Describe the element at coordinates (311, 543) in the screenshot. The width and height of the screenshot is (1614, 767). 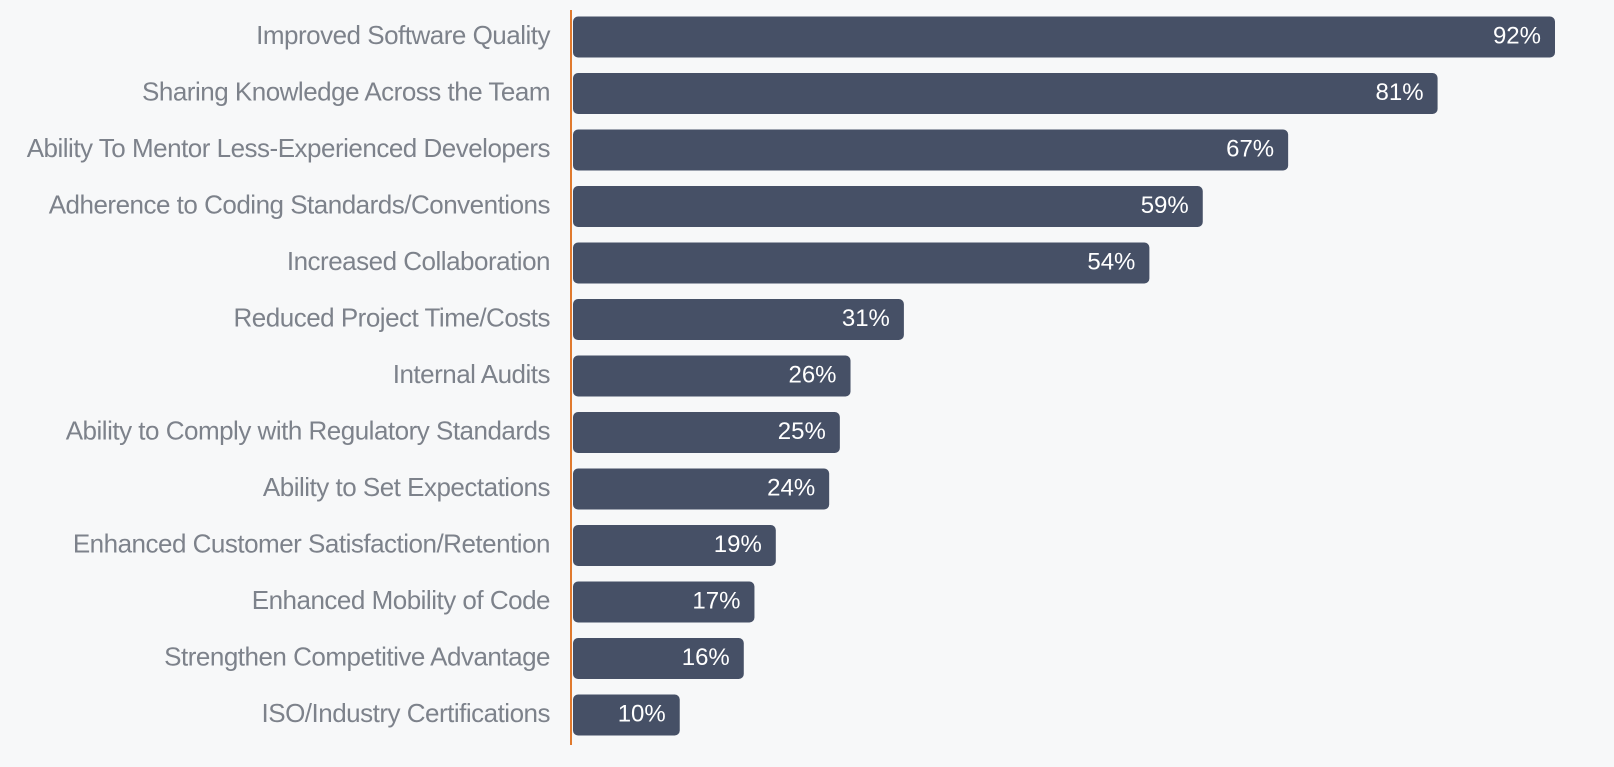
I see `category-label: Enhanced Customer Satisfaction/Retention` at that location.